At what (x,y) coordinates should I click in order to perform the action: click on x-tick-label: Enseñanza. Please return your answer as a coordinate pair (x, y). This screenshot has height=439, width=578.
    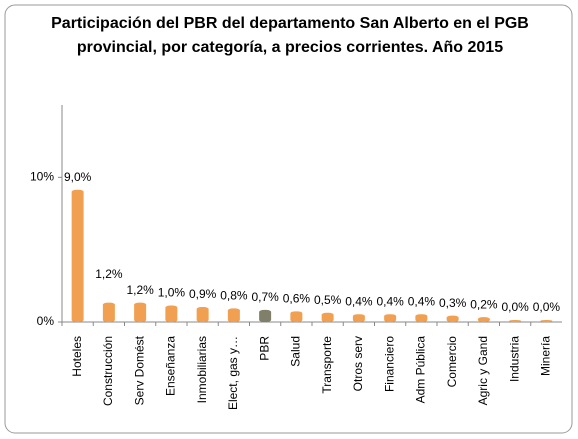
    Looking at the image, I should click on (171, 366).